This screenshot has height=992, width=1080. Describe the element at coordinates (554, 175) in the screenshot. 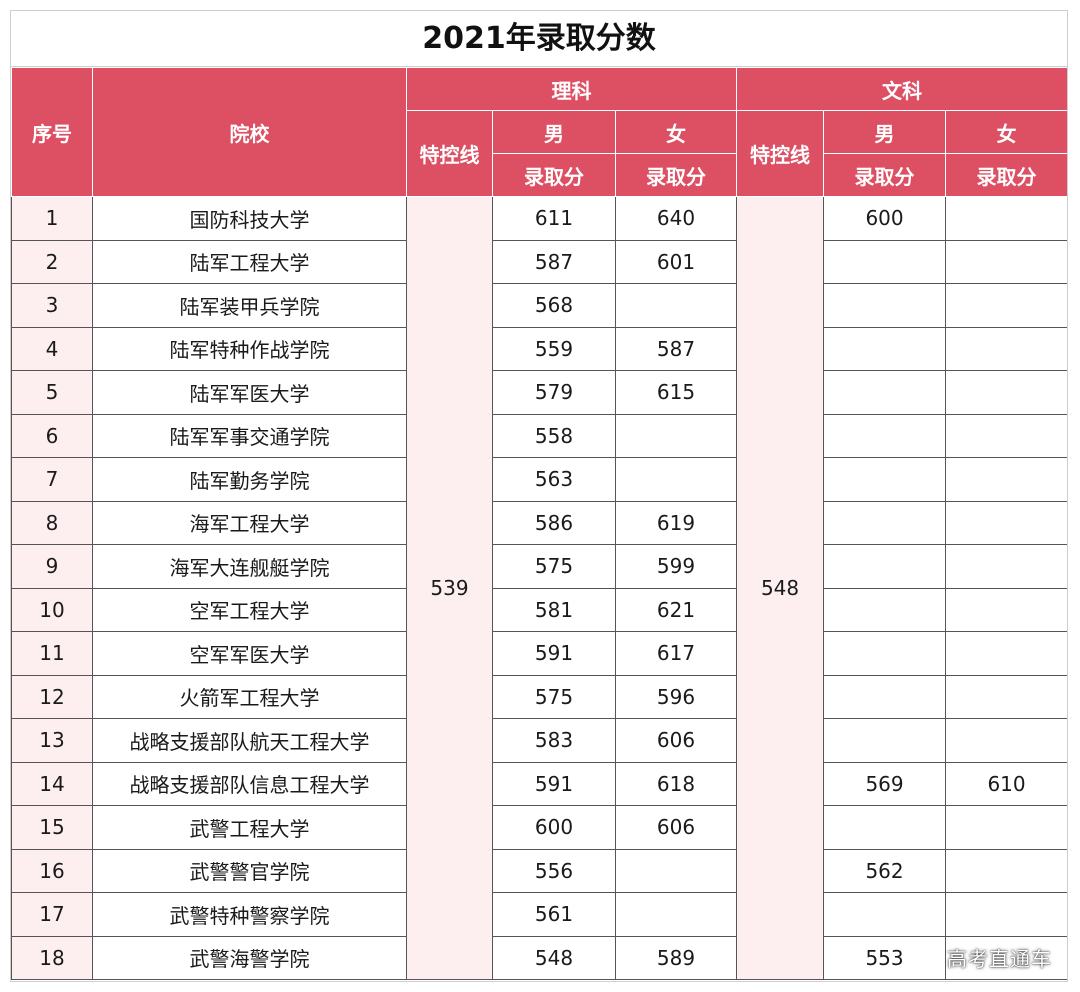

I see `header-science-male-score: 录取分` at that location.